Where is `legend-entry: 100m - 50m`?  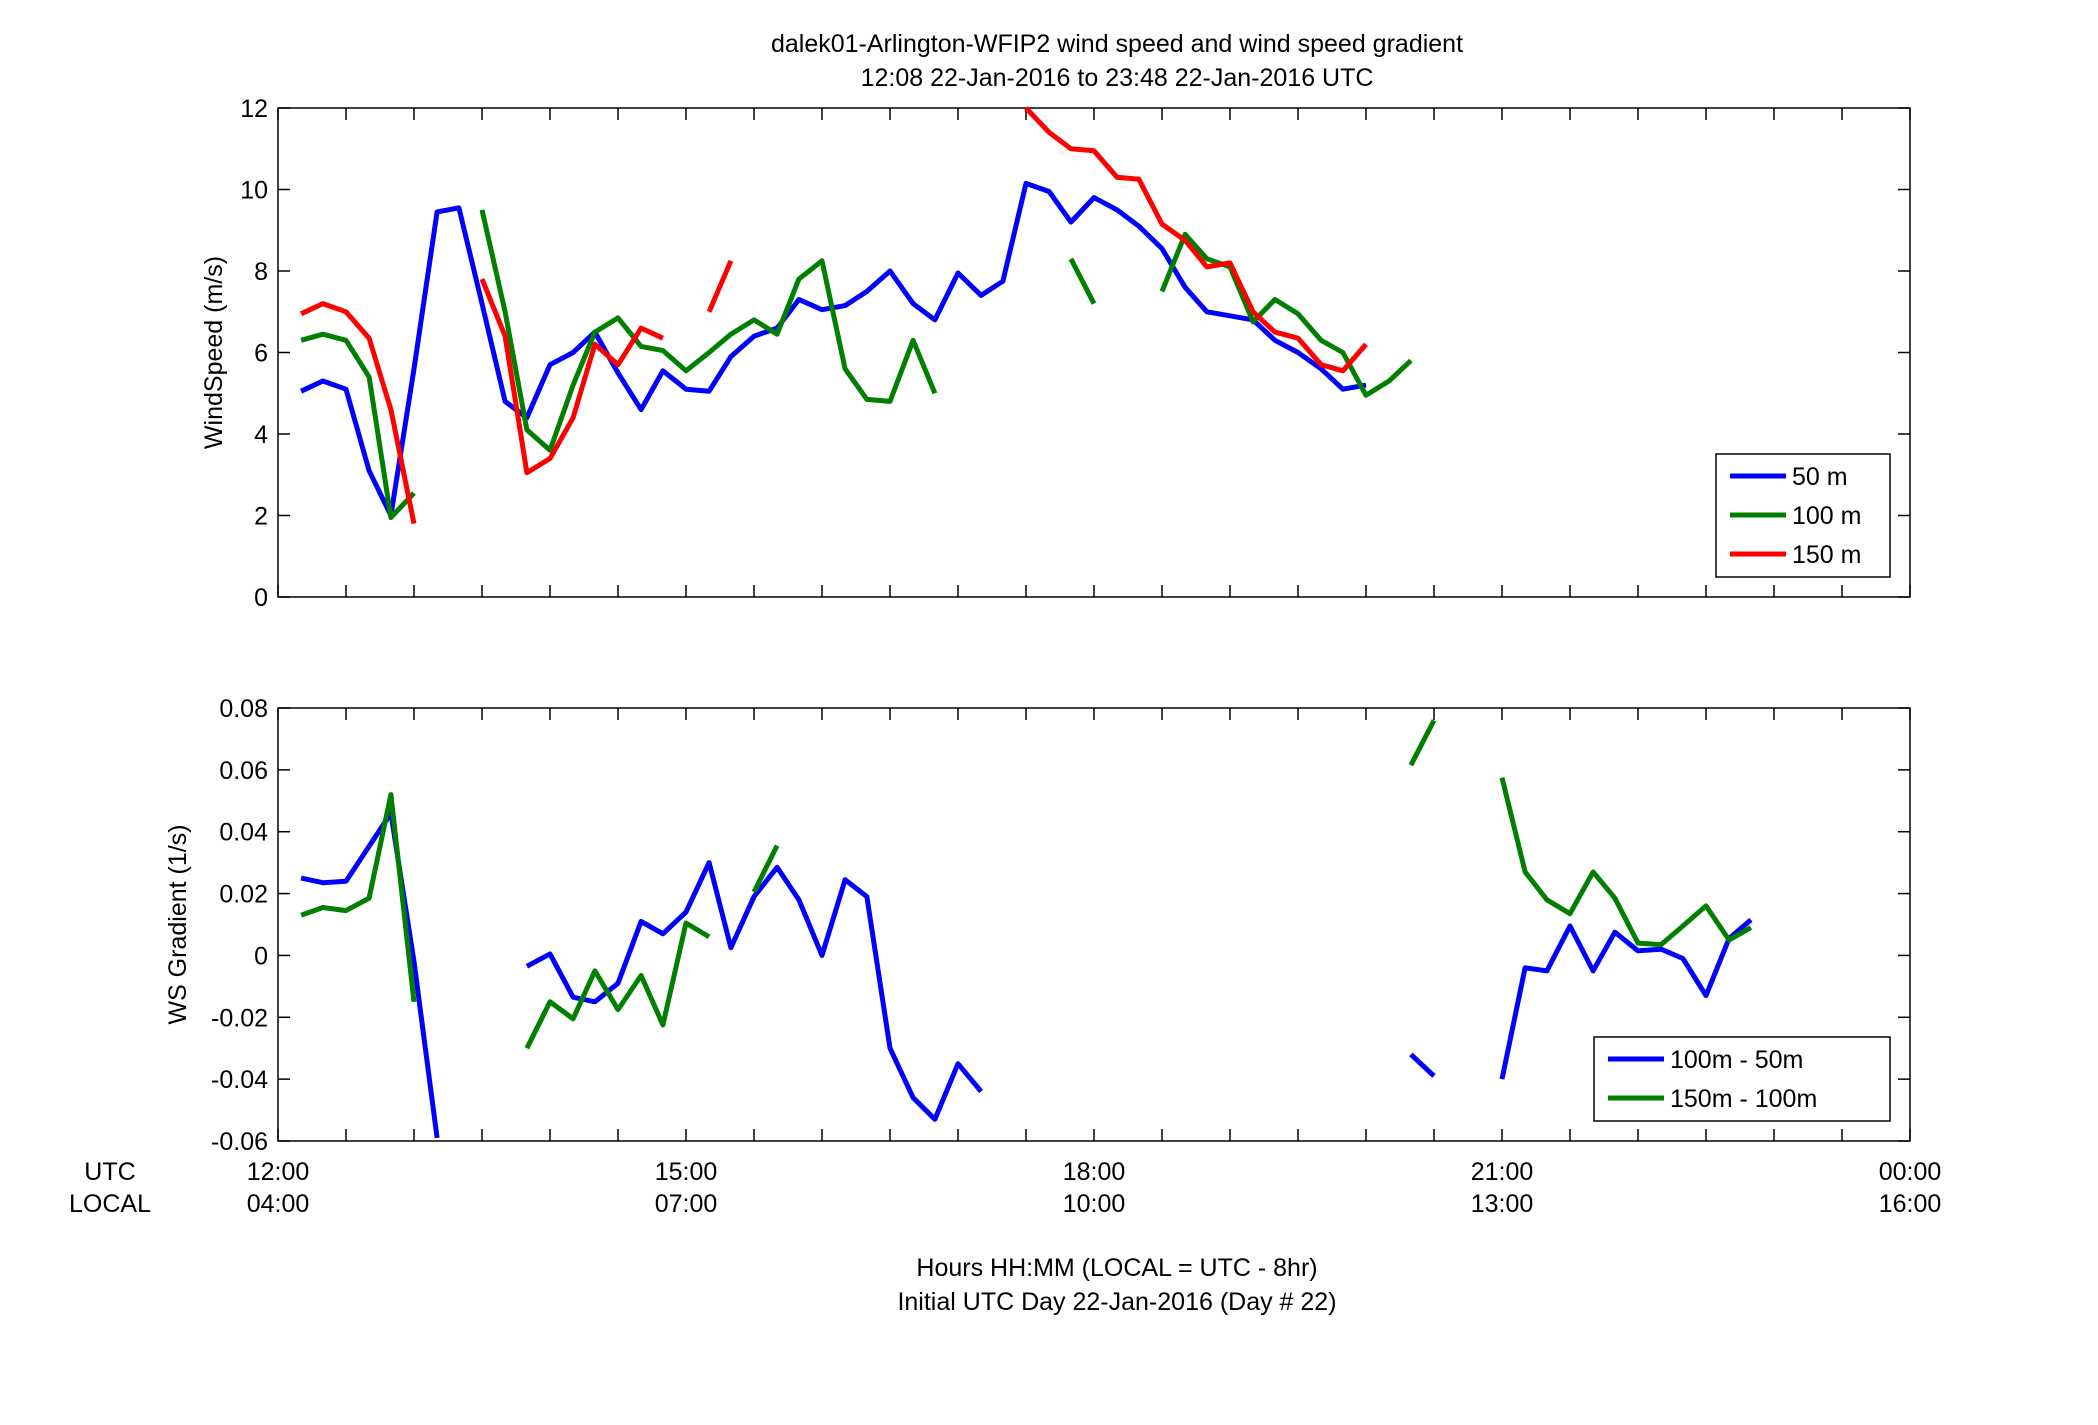 legend-entry: 100m - 50m is located at coordinates (1736, 1060).